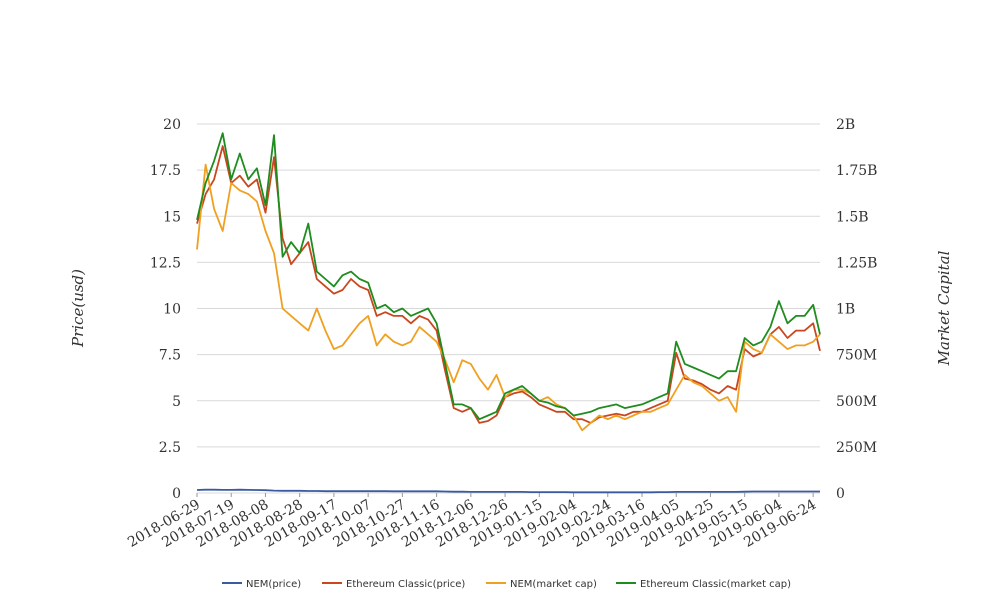  I want to click on left-tick-label: 12.5, so click(165, 263).